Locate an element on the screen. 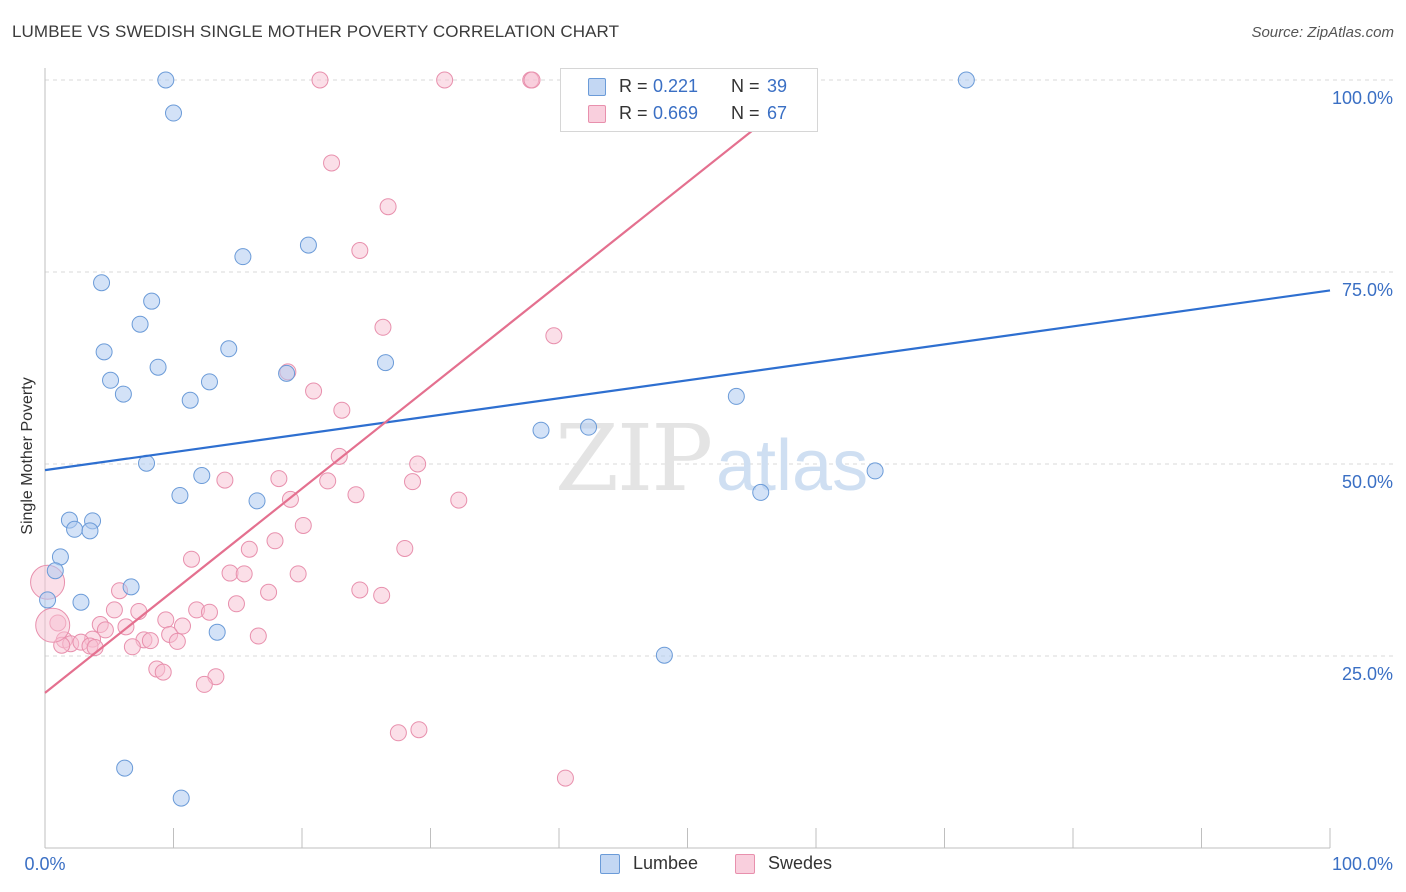 This screenshot has width=1406, height=892. source-label: Source: ZipAtlas.com is located at coordinates (1322, 32).